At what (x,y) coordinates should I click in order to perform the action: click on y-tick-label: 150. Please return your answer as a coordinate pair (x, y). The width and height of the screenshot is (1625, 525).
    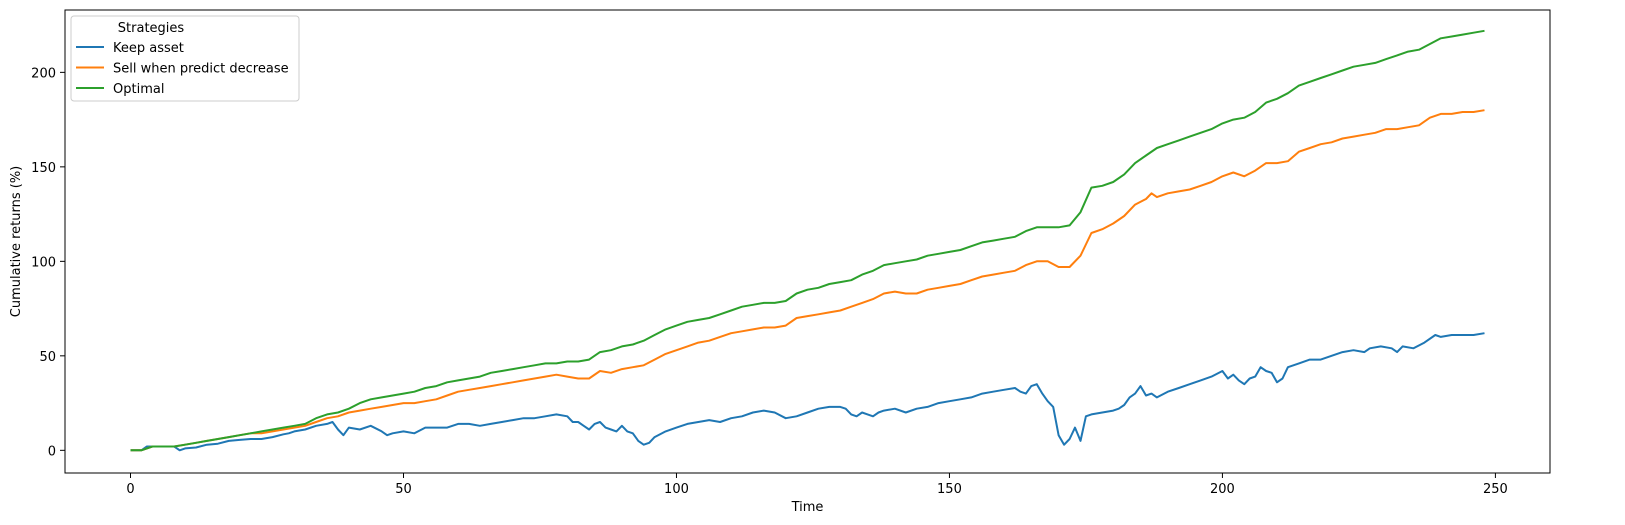
    Looking at the image, I should click on (43, 168).